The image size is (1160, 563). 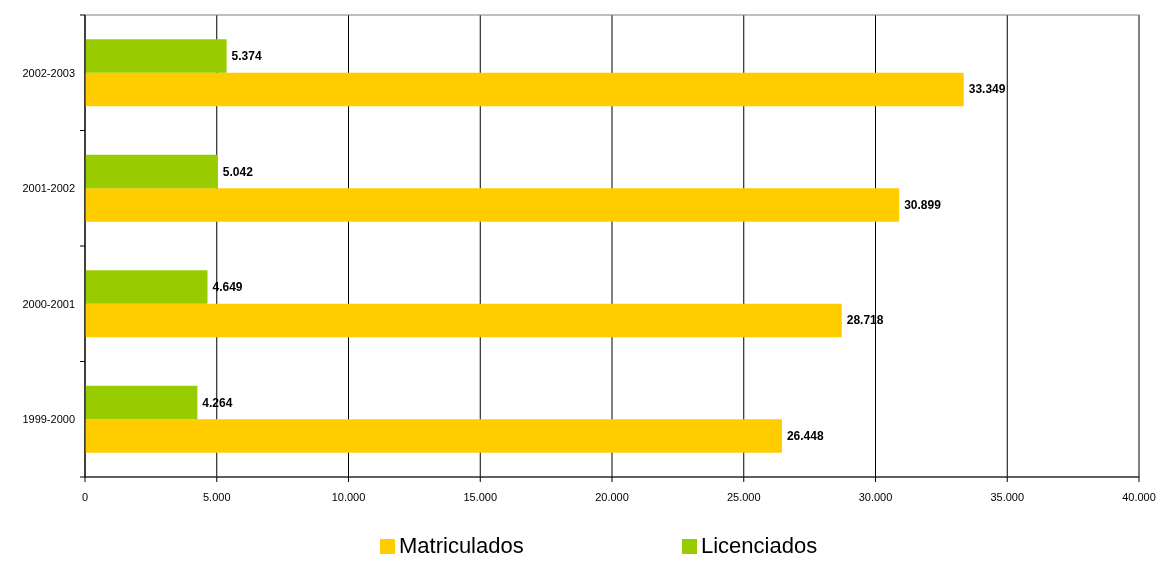 I want to click on x-tick-label: 30.000, so click(x=875, y=497).